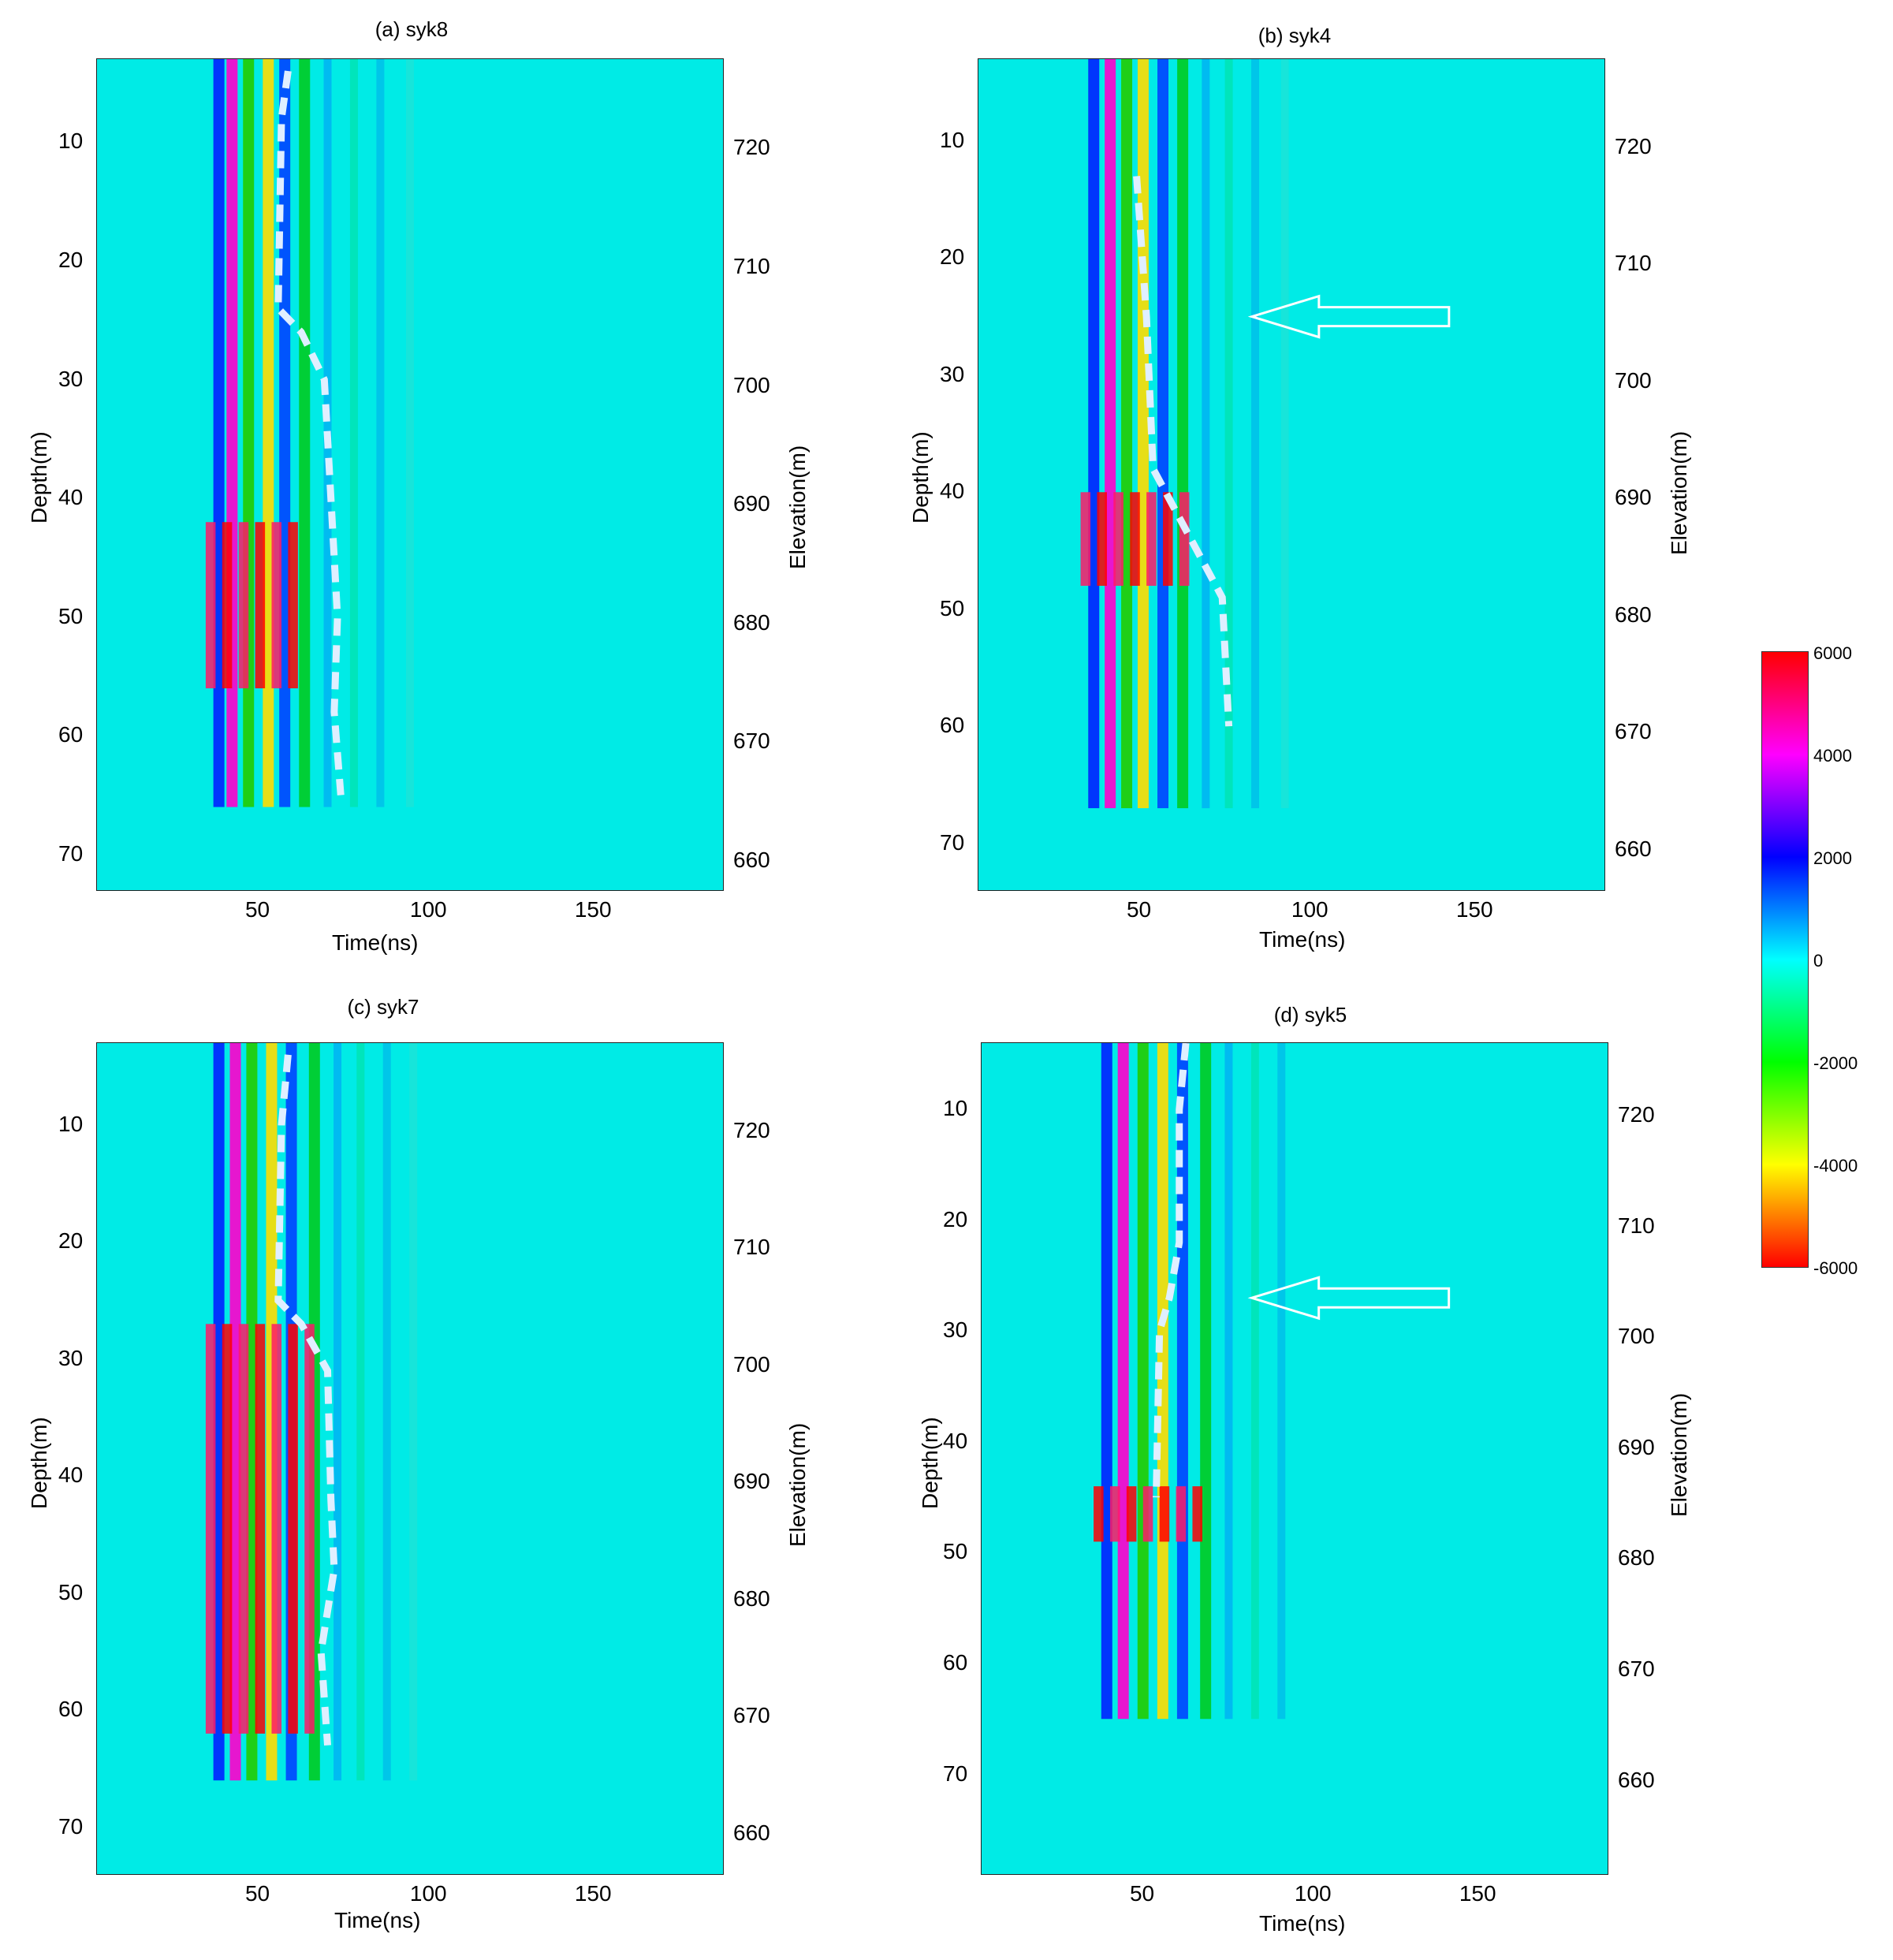  Describe the element at coordinates (1835, 1063) in the screenshot. I see `colorbar-tick: -2000` at that location.